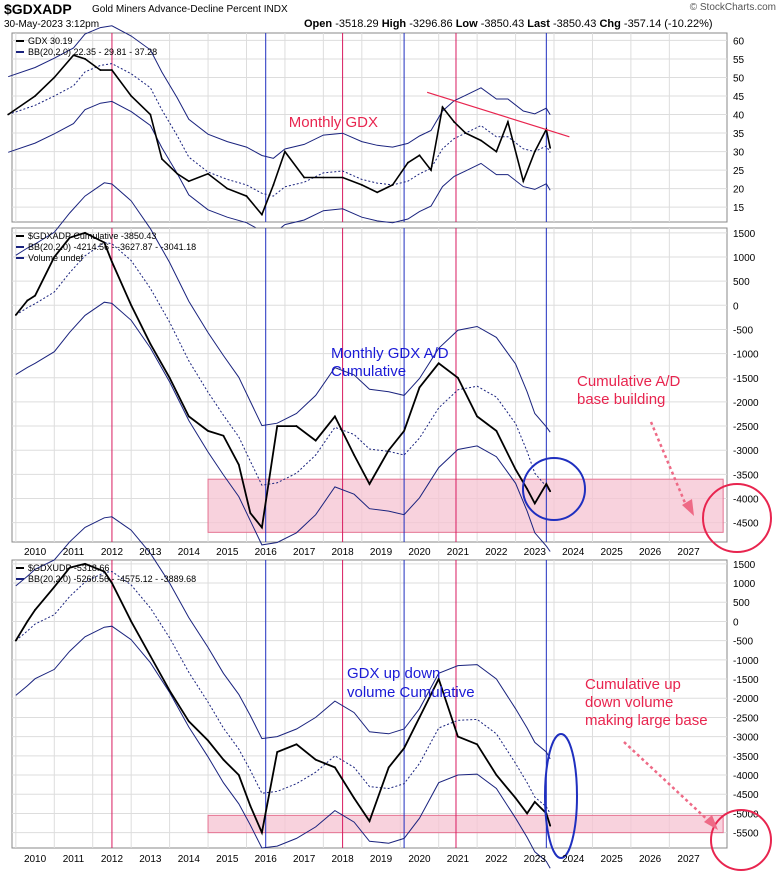  Describe the element at coordinates (535, 859) in the screenshot. I see `x-tick-label: 2023` at that location.